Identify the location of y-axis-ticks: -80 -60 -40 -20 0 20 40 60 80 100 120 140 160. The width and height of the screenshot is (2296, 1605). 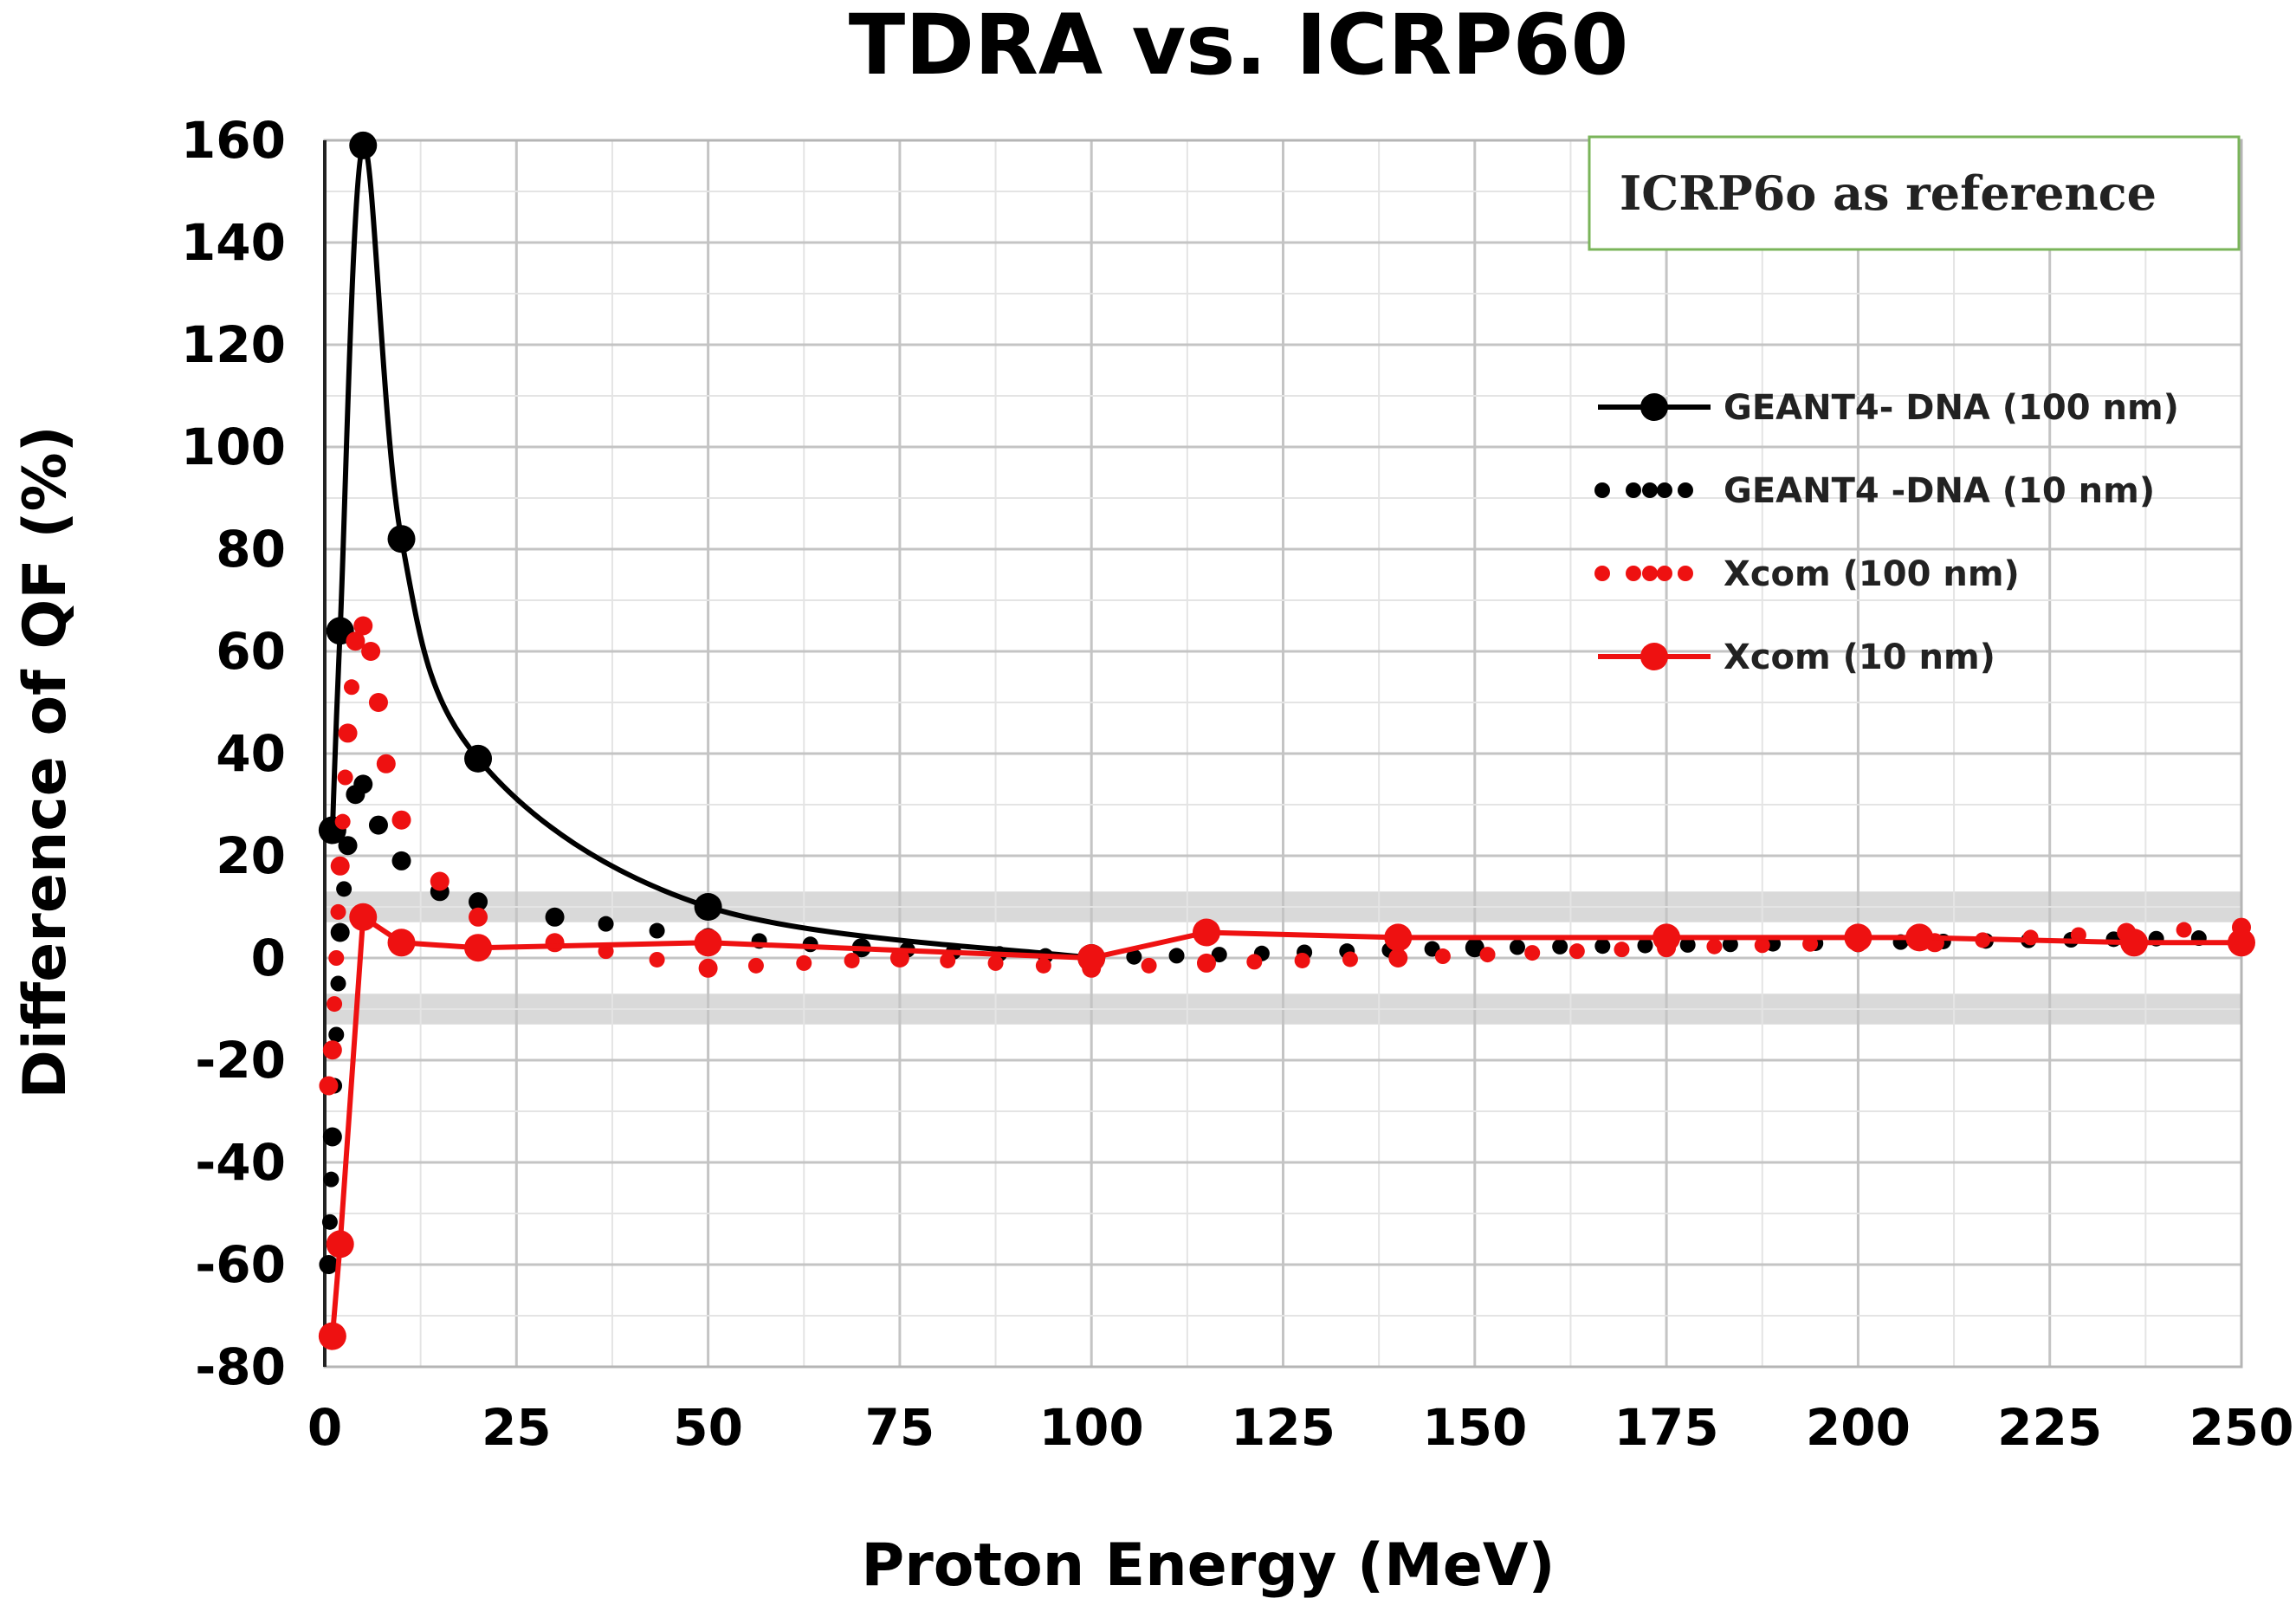
(233, 753).